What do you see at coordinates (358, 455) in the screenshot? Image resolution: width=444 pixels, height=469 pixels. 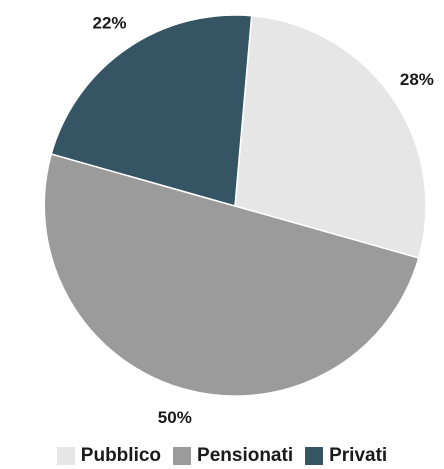 I see `legend-label-privati: Privati` at bounding box center [358, 455].